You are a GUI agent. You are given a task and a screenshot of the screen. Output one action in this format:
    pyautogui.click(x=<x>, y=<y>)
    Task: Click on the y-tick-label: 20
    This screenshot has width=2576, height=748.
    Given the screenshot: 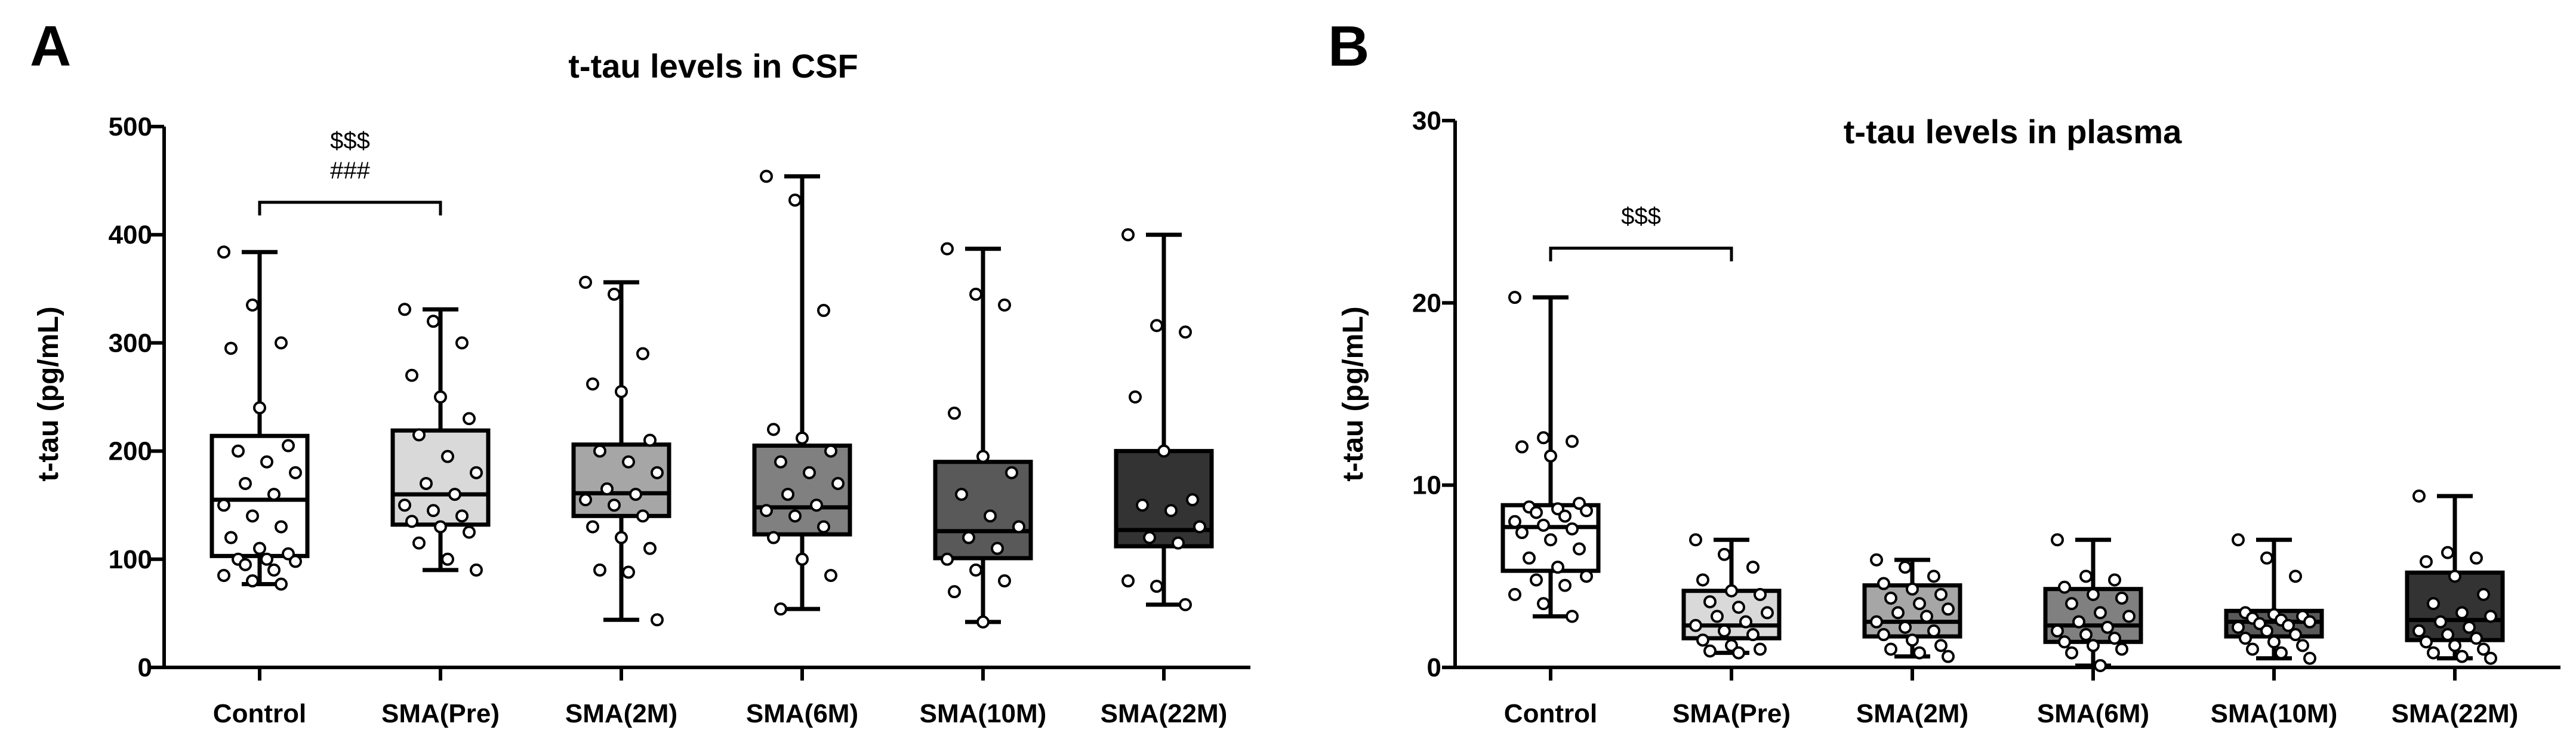 What is the action you would take?
    pyautogui.click(x=1426, y=303)
    